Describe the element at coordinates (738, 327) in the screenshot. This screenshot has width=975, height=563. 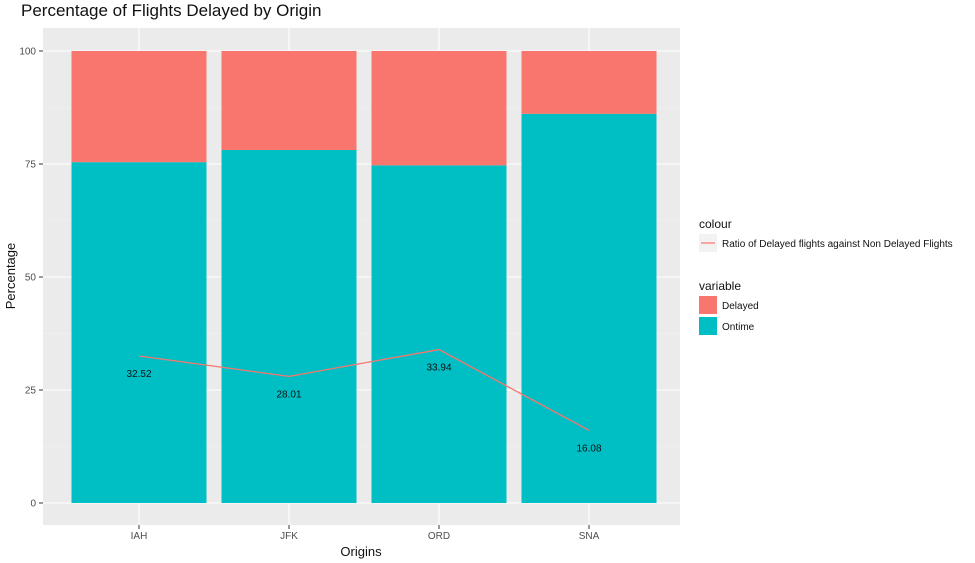
I see `legend-ontime-label: Ontime` at that location.